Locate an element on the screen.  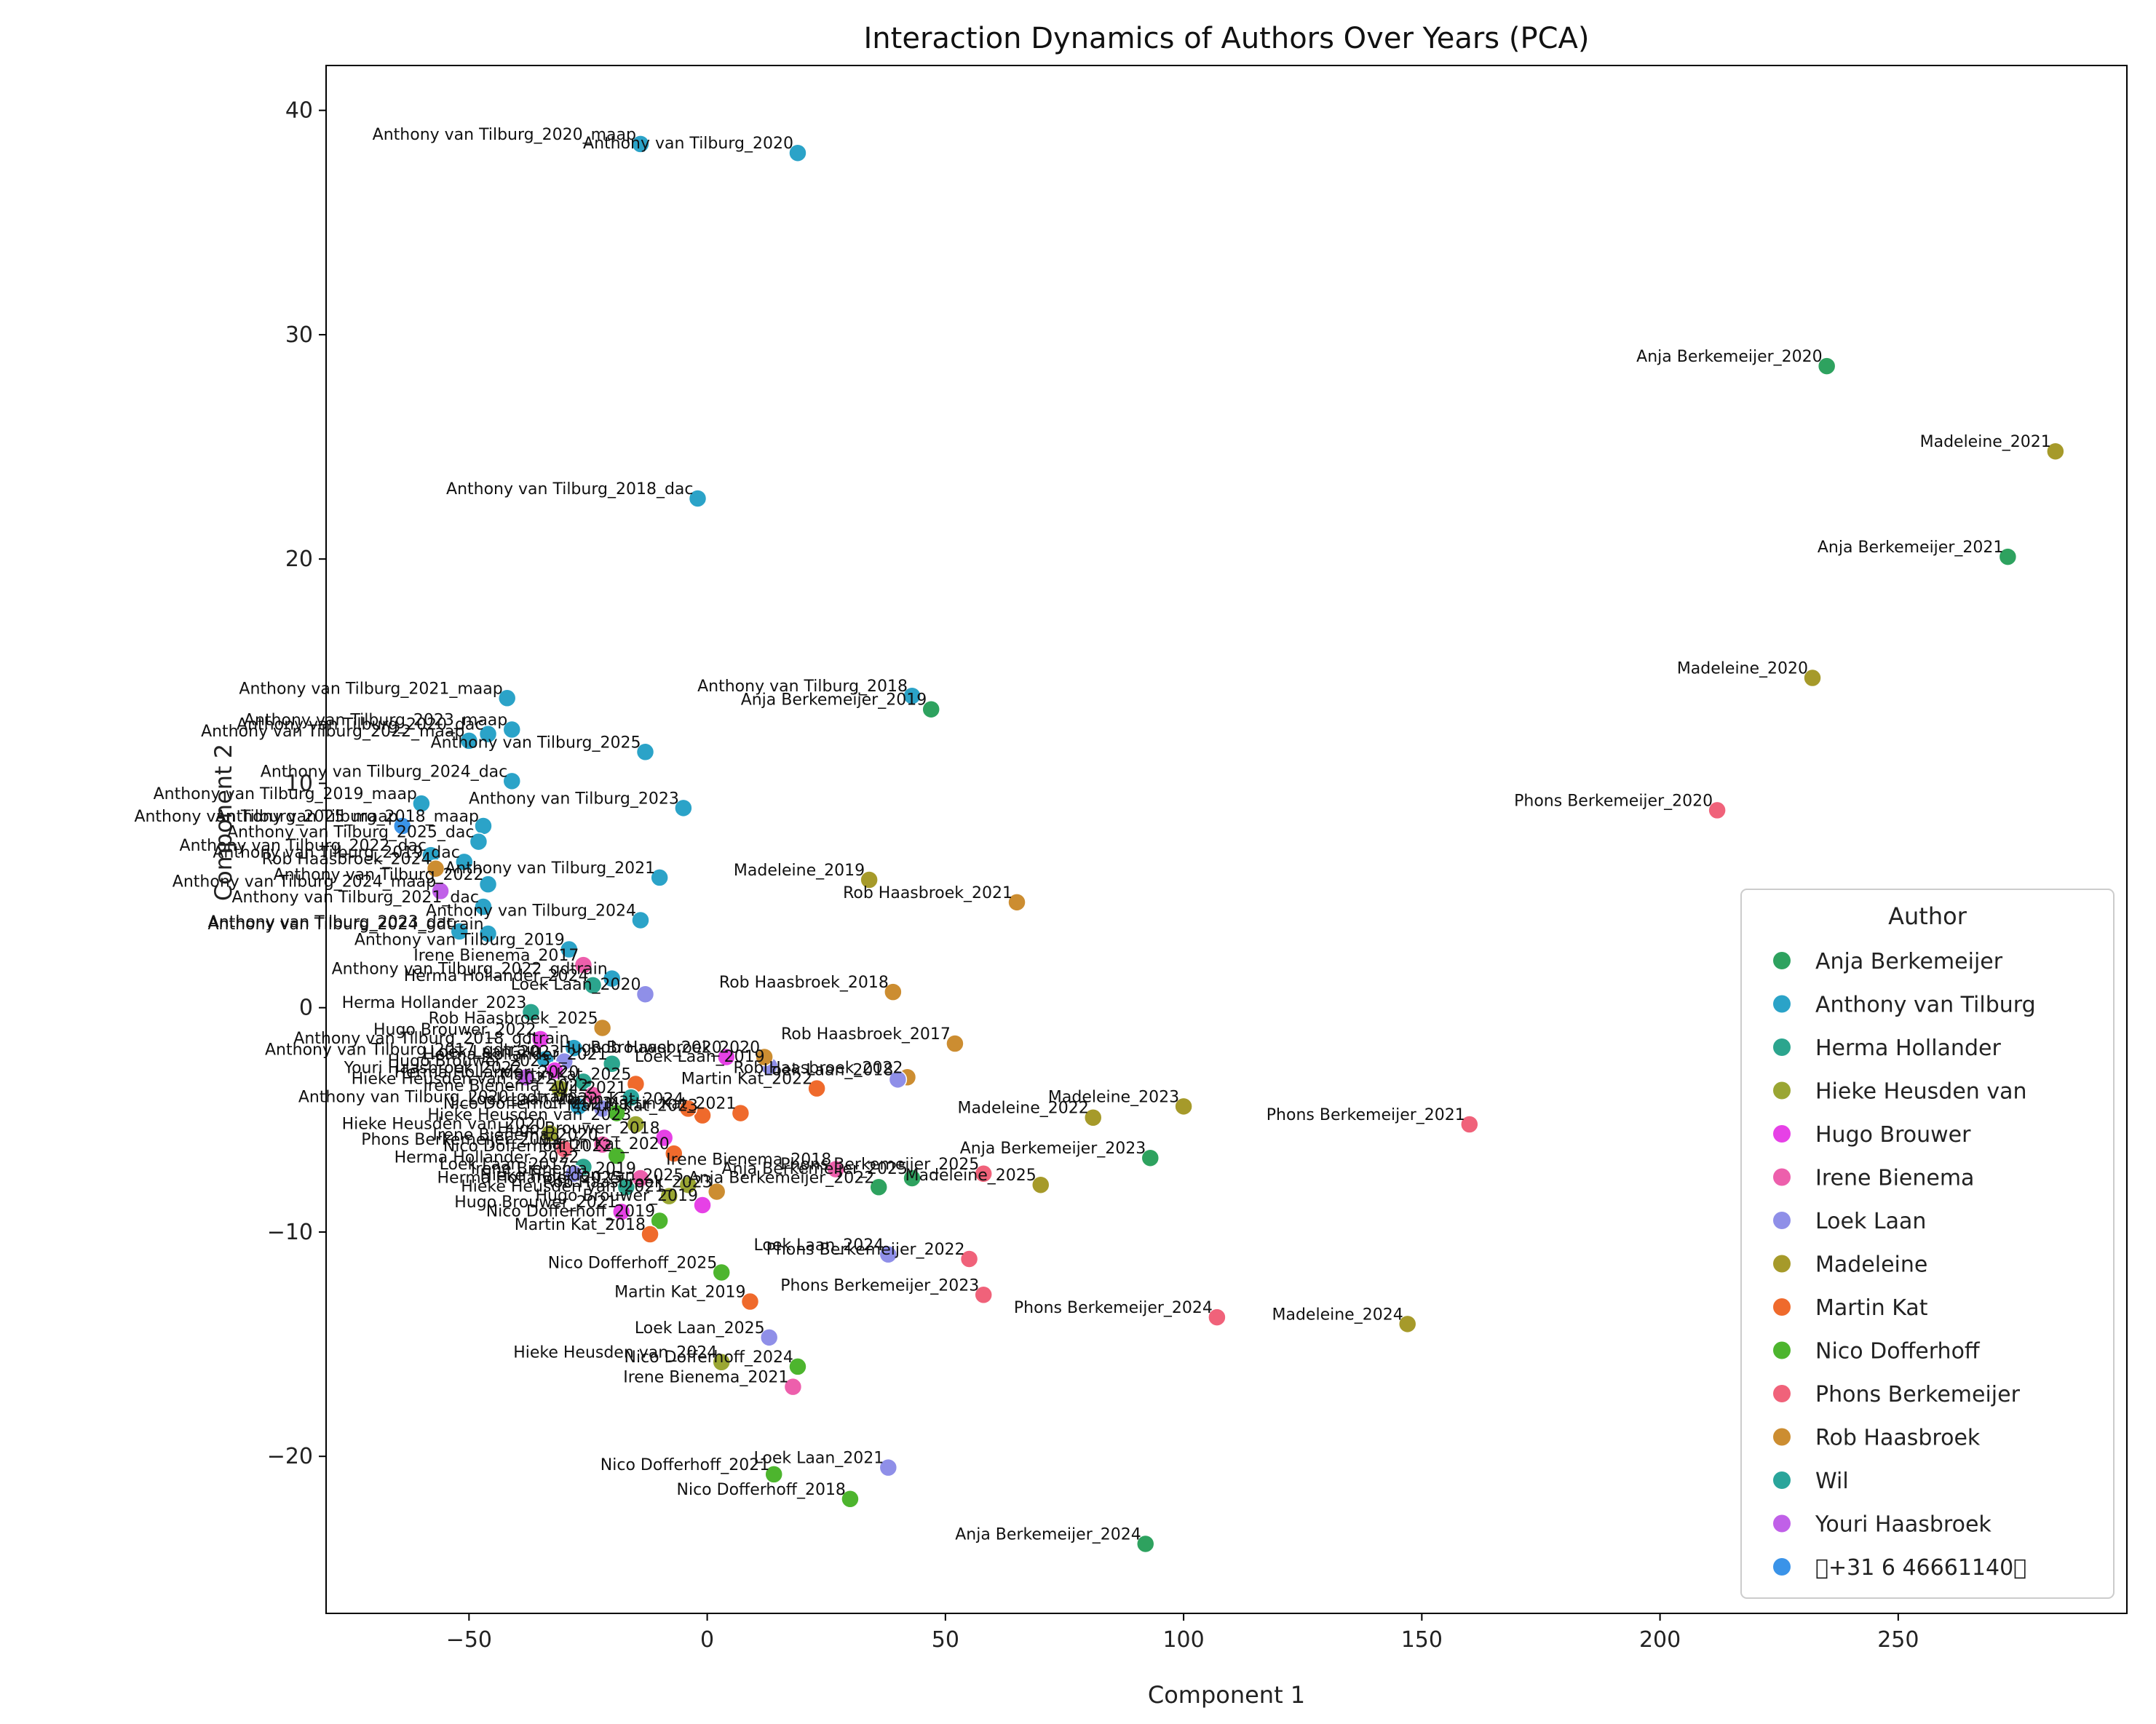
legend-label: Loek Laan is located at coordinates (1870, 1221).